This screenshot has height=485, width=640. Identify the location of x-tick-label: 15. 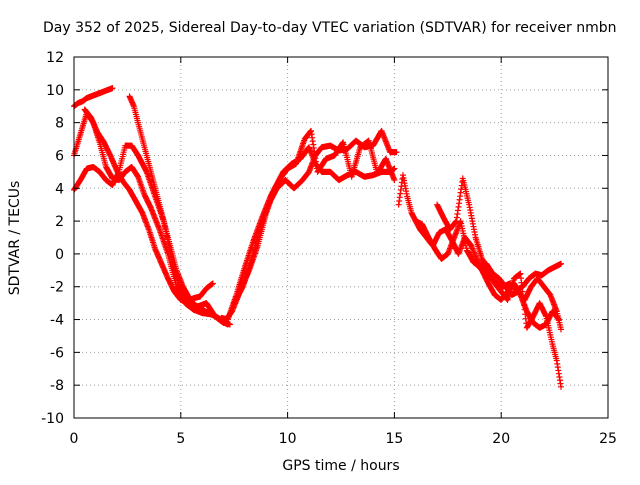
(394, 439).